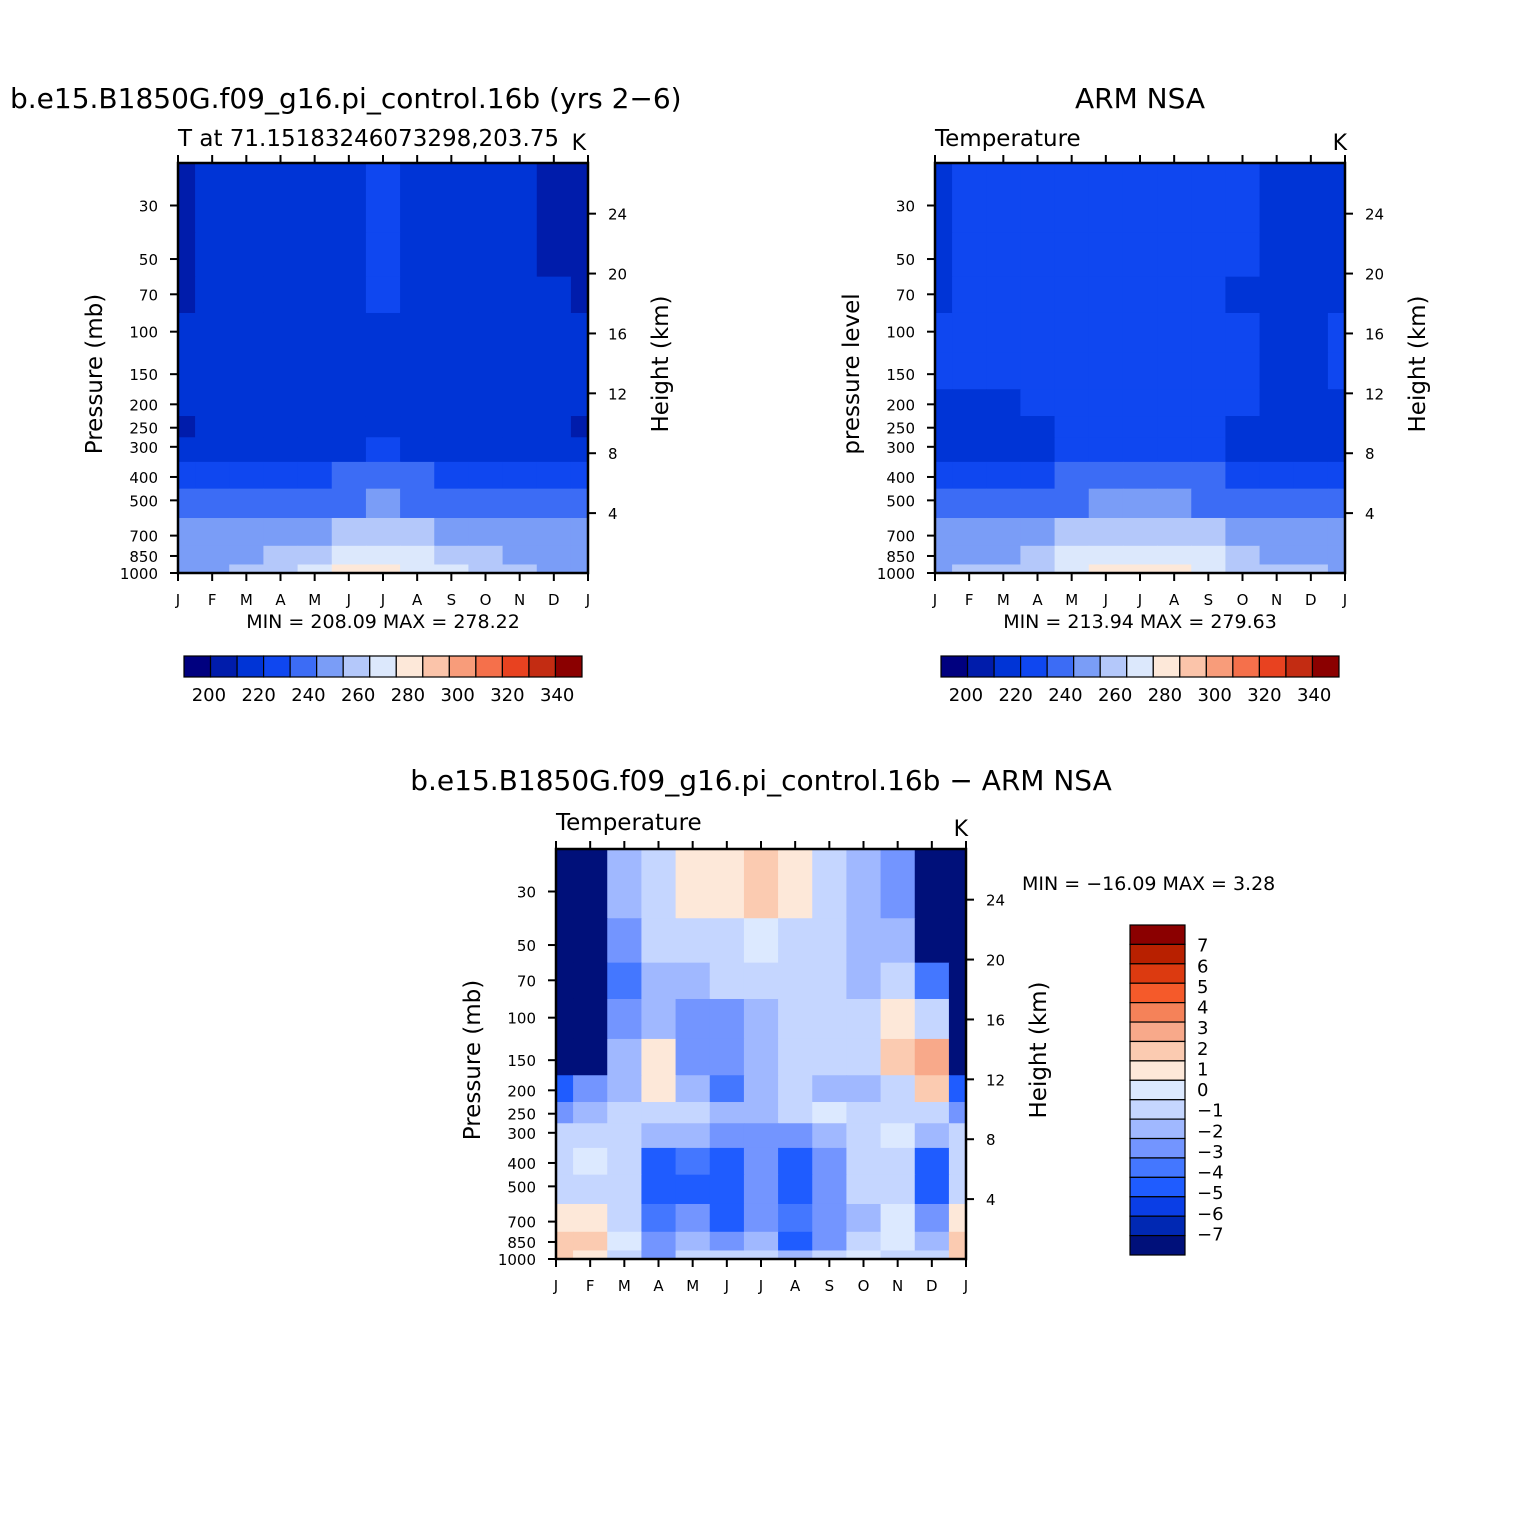  What do you see at coordinates (557, 695) in the screenshot?
I see `colorbar-label: 340` at bounding box center [557, 695].